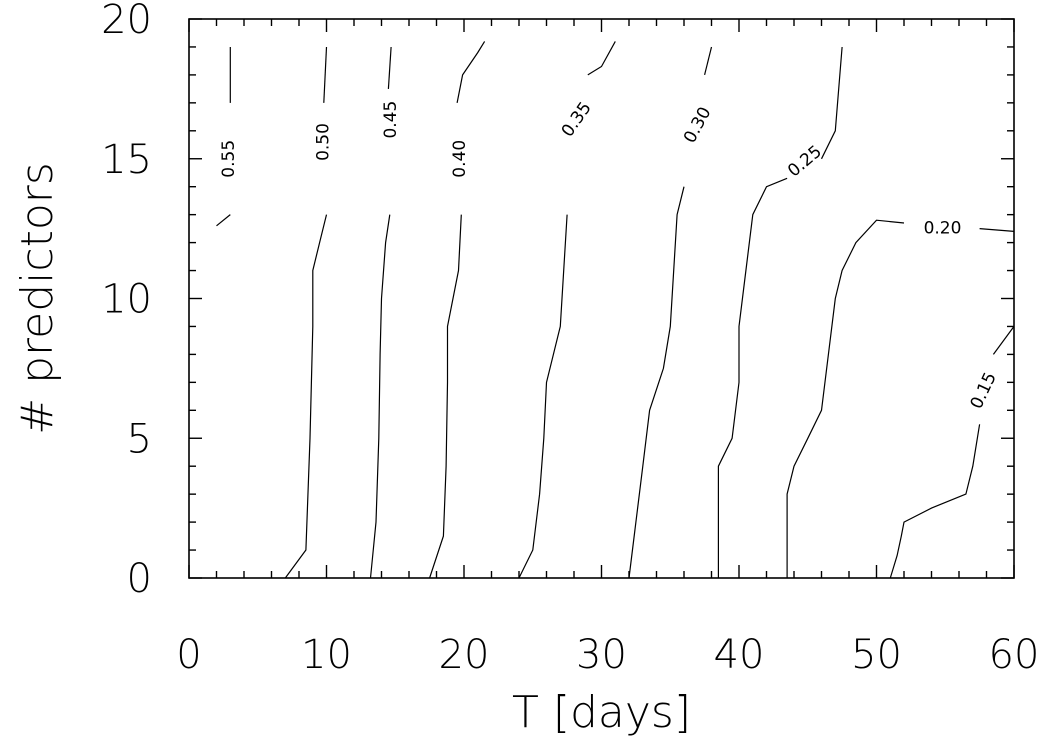 This screenshot has height=740, width=1044. Describe the element at coordinates (391, 120) in the screenshot. I see `contour-label: 0.45` at that location.